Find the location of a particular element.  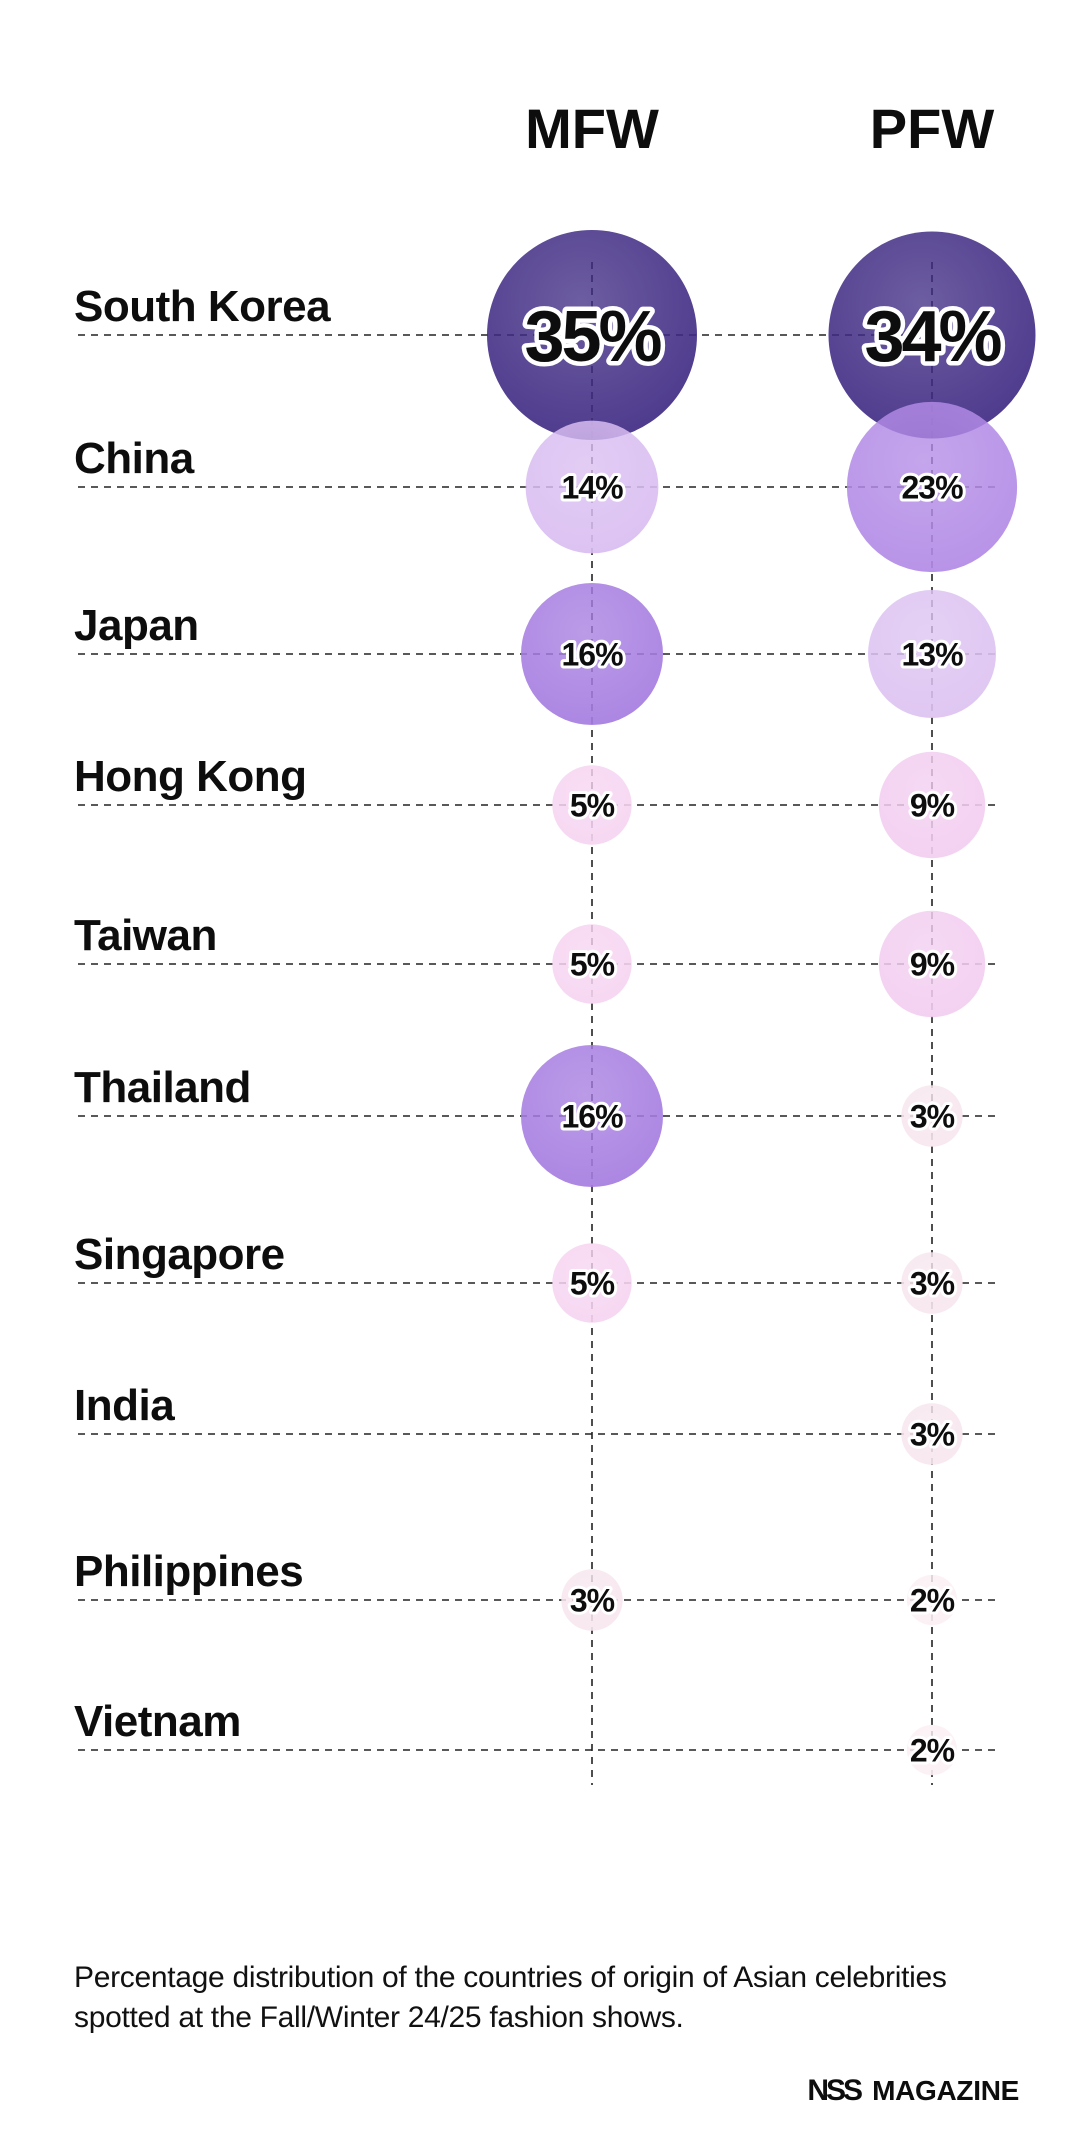

bubble-mfw-thailand: 16% is located at coordinates (592, 1116).